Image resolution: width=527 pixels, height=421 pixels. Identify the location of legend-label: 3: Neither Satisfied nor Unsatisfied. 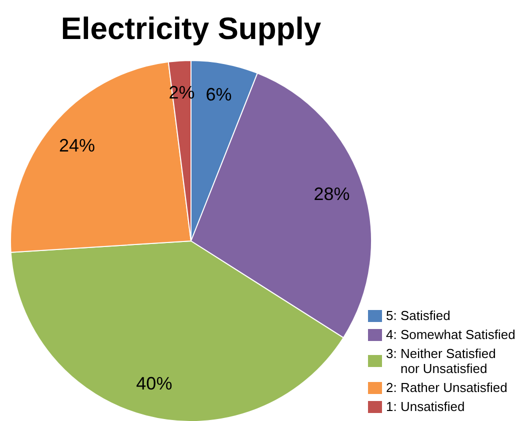
(441, 361).